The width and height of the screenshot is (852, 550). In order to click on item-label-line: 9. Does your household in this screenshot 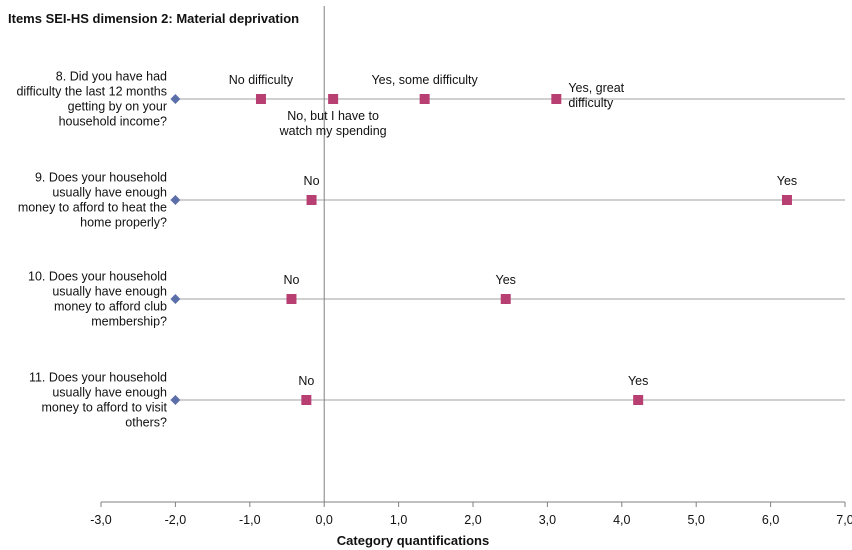, I will do `click(101, 178)`.